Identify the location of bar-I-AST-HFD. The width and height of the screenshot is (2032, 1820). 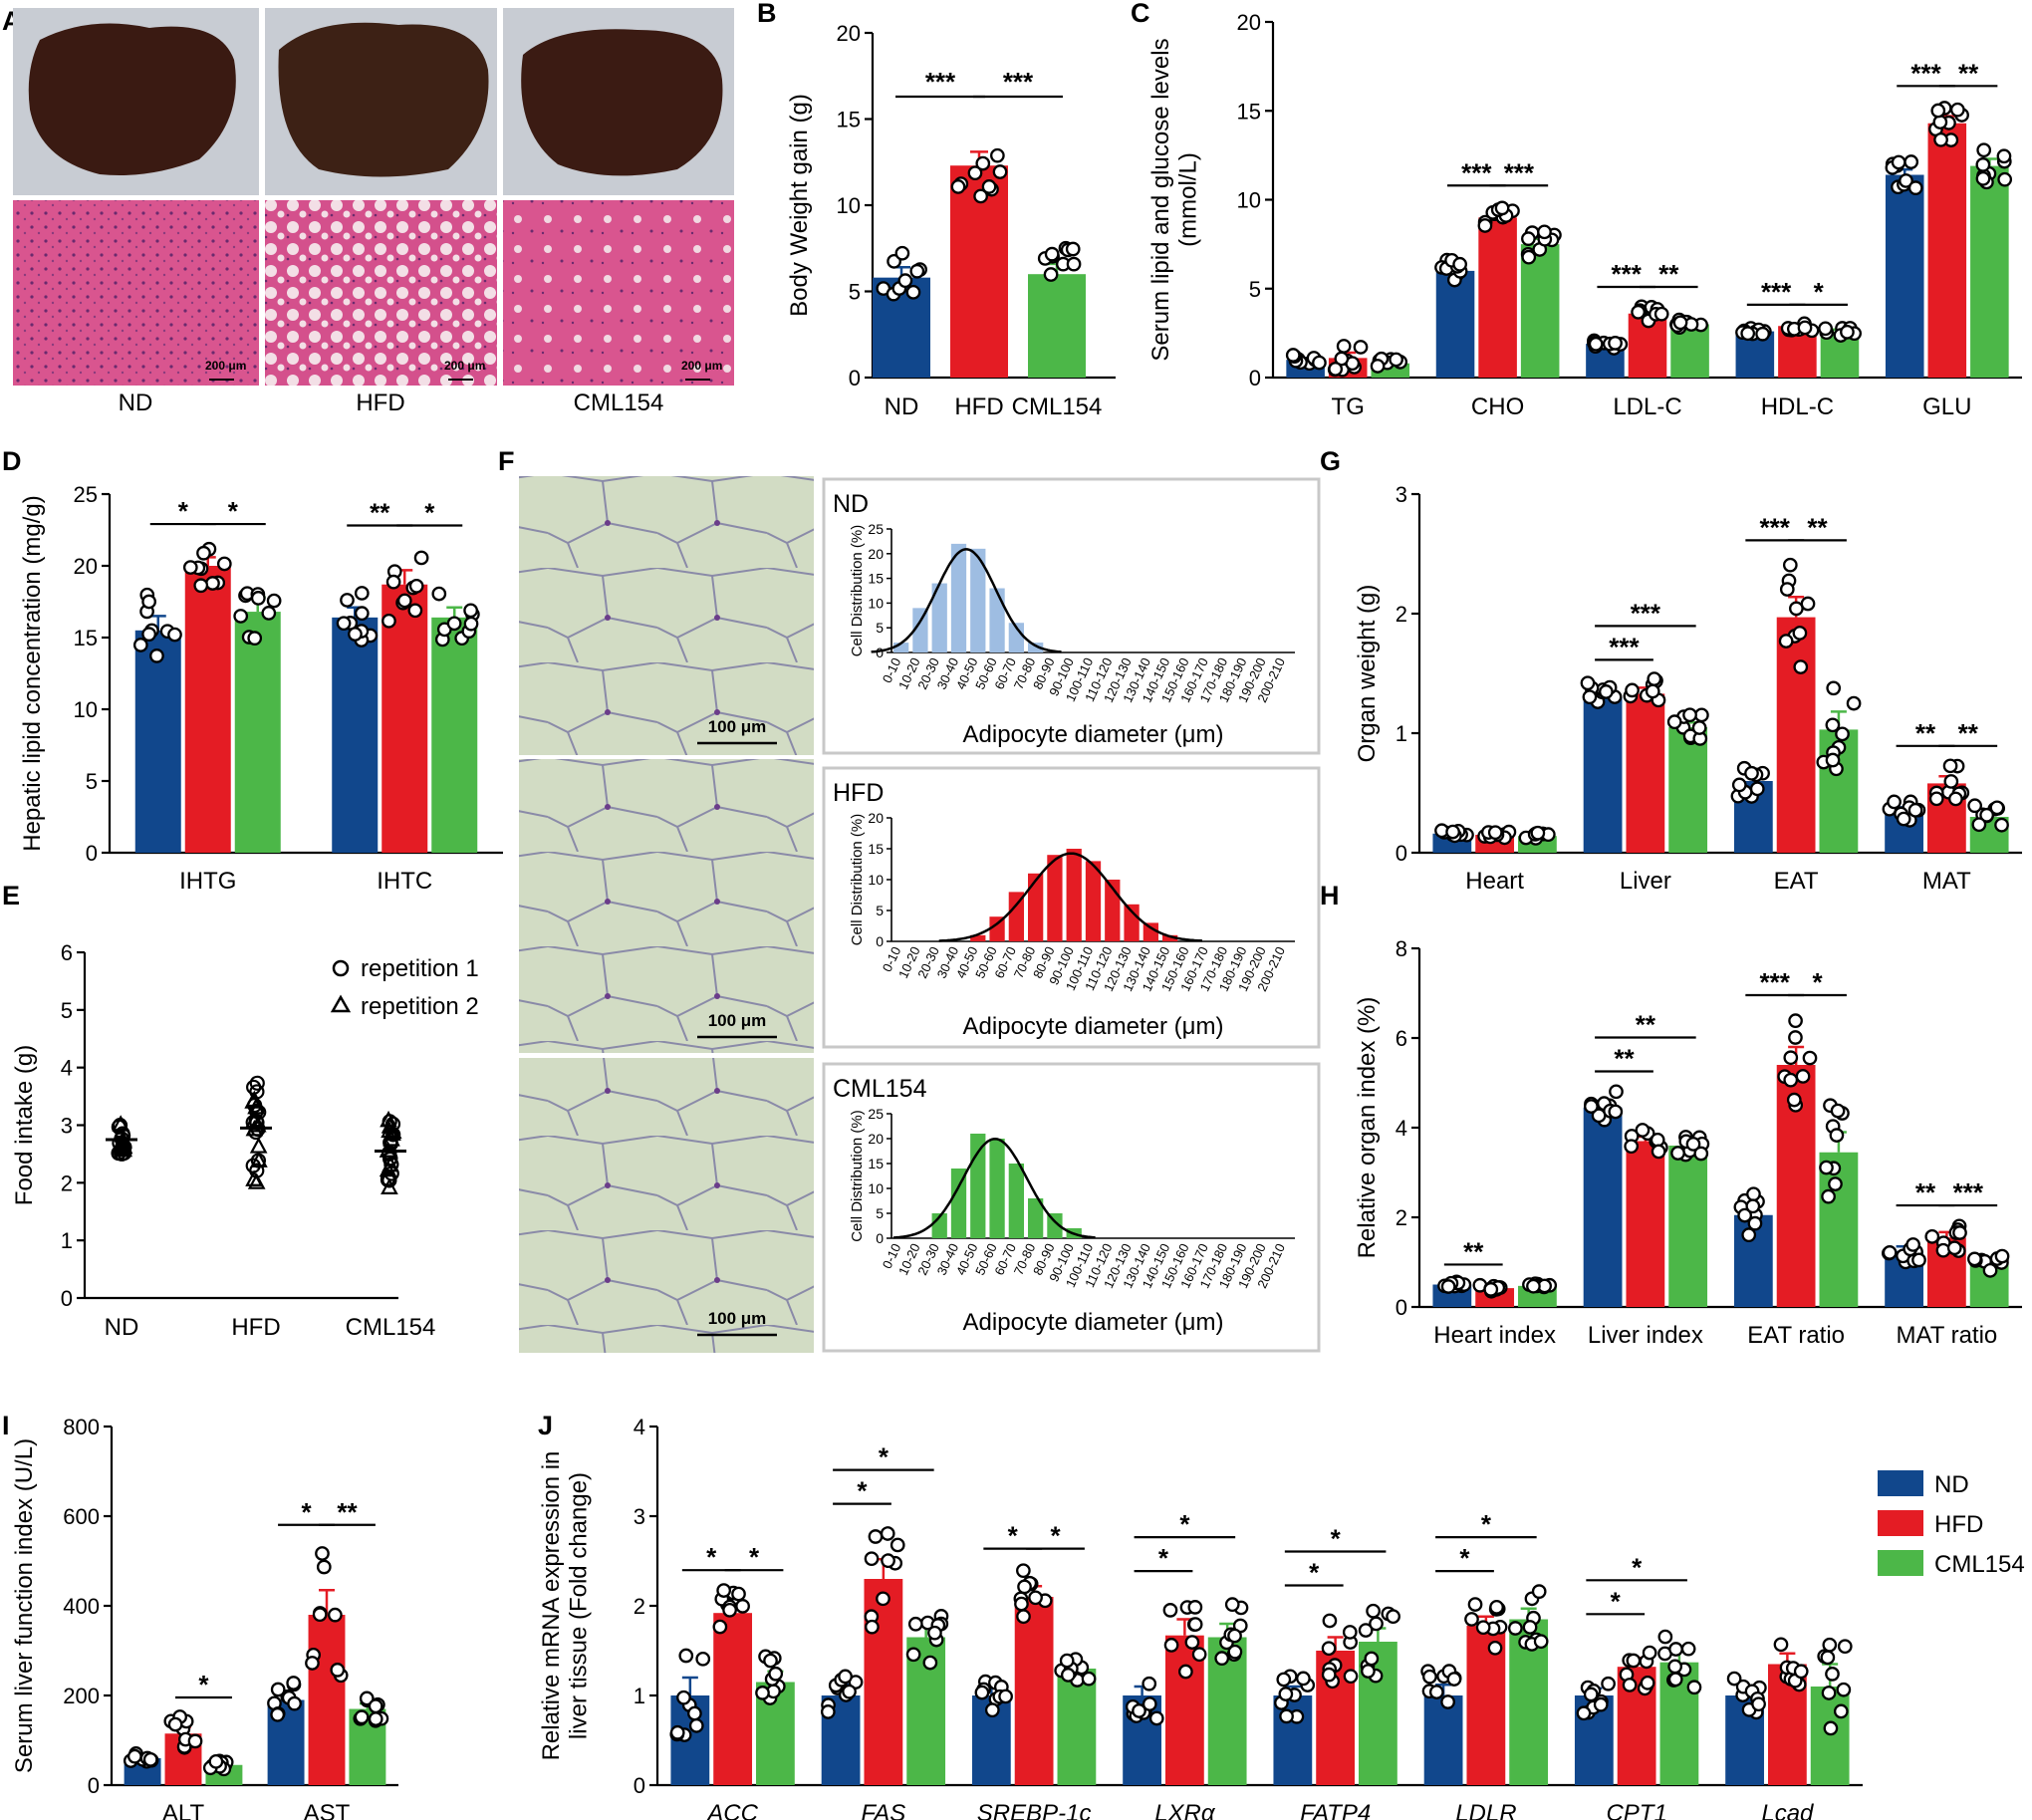
(327, 1700).